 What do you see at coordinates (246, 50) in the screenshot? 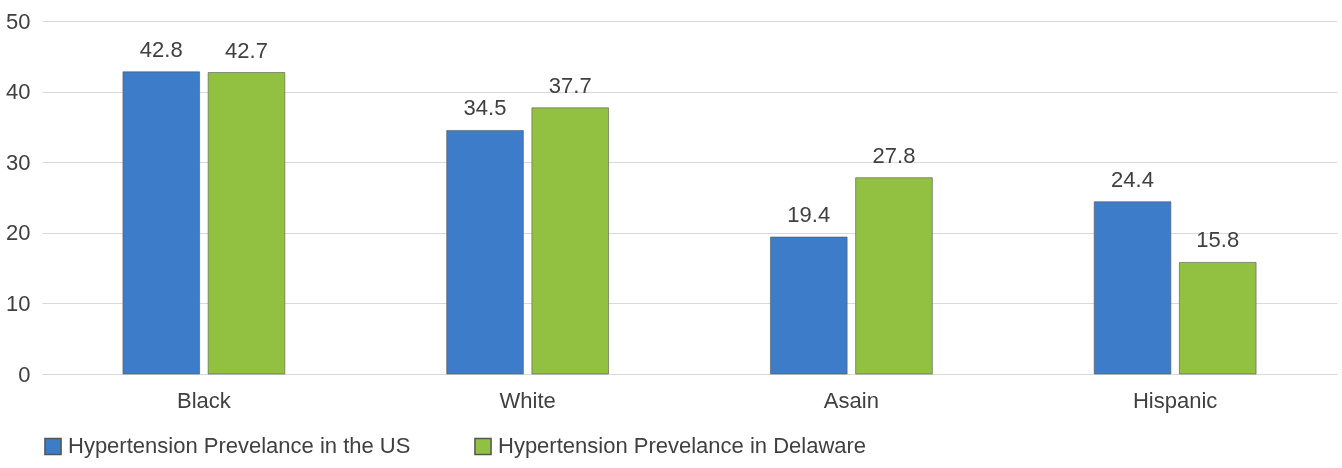
I see `data-label: 42.7` at bounding box center [246, 50].